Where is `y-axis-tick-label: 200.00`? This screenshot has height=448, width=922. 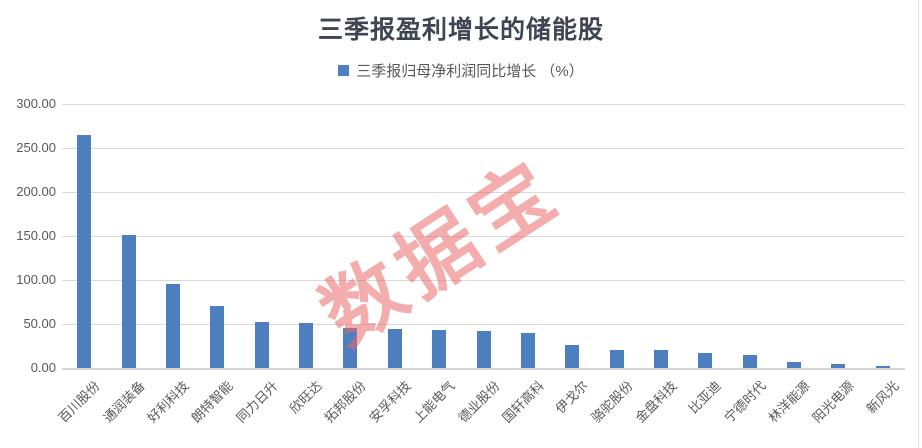
y-axis-tick-label: 200.00 is located at coordinates (36, 191).